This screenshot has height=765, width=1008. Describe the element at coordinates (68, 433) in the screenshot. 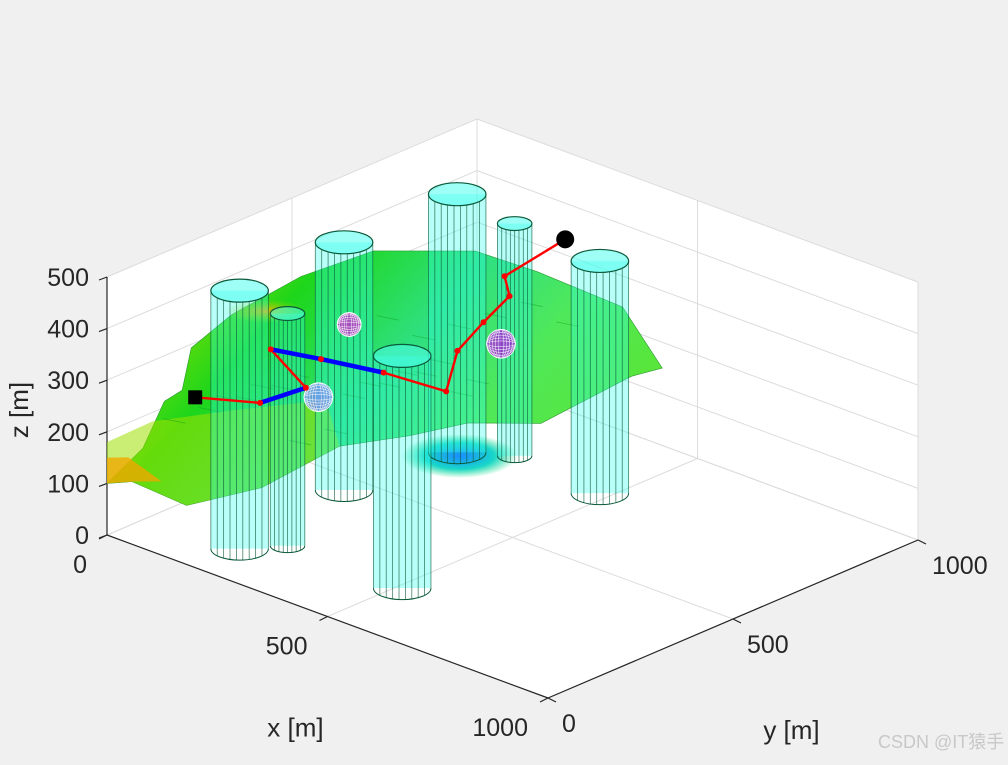

I see `z-tick-label: 200` at that location.